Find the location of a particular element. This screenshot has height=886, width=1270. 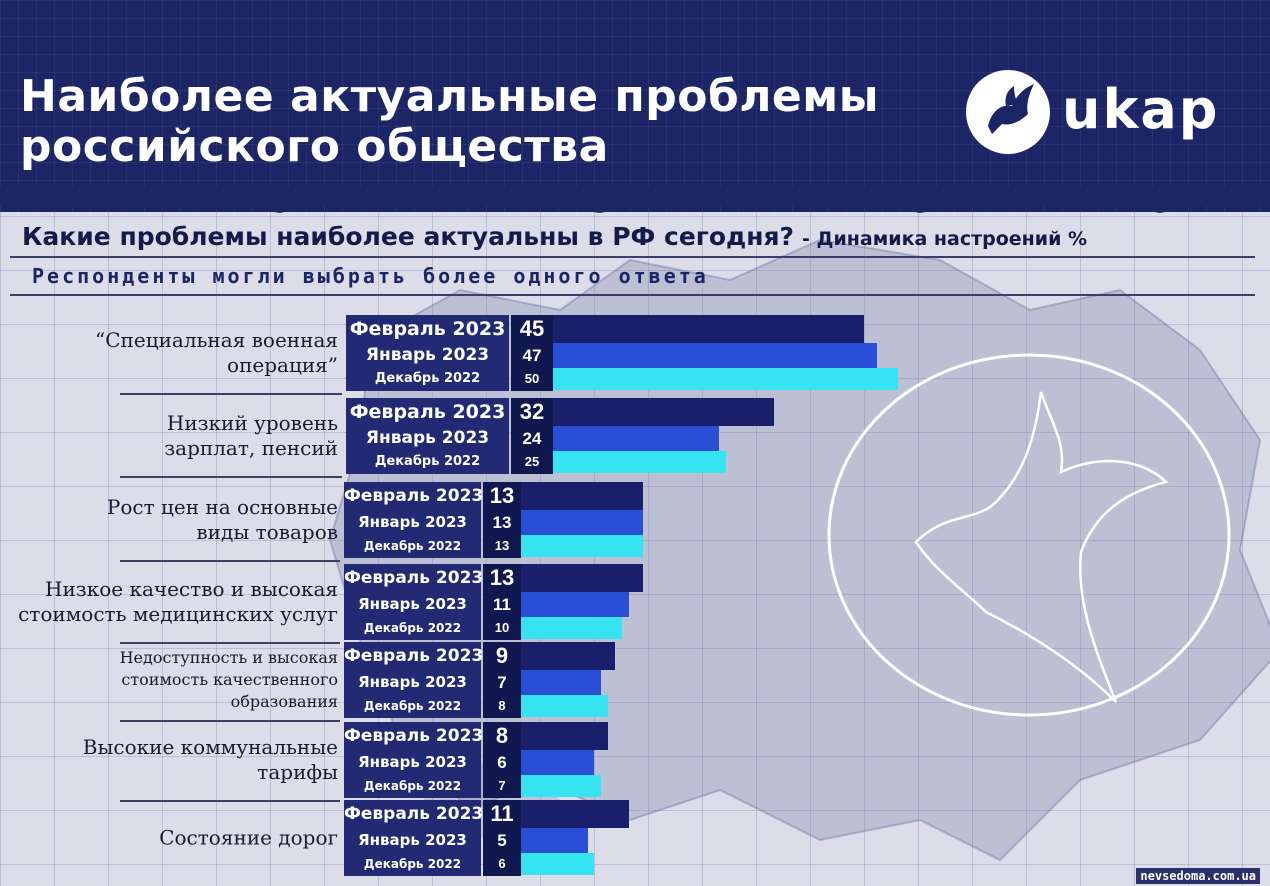

category-label-line: операция” is located at coordinates (282, 365).